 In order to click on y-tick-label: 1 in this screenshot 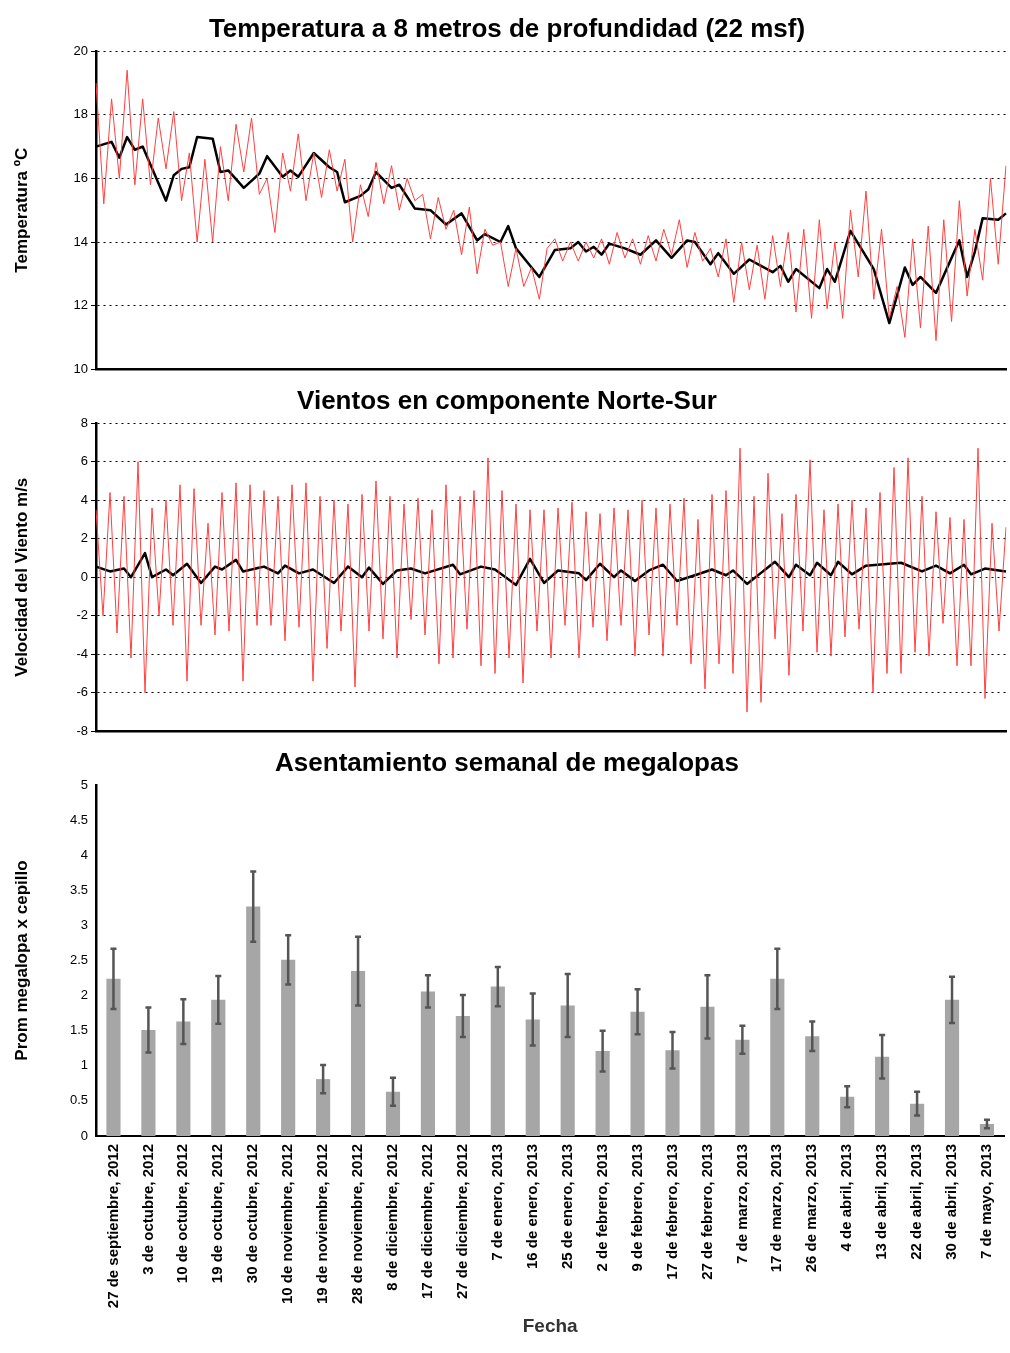, I will do `click(84, 1065)`.